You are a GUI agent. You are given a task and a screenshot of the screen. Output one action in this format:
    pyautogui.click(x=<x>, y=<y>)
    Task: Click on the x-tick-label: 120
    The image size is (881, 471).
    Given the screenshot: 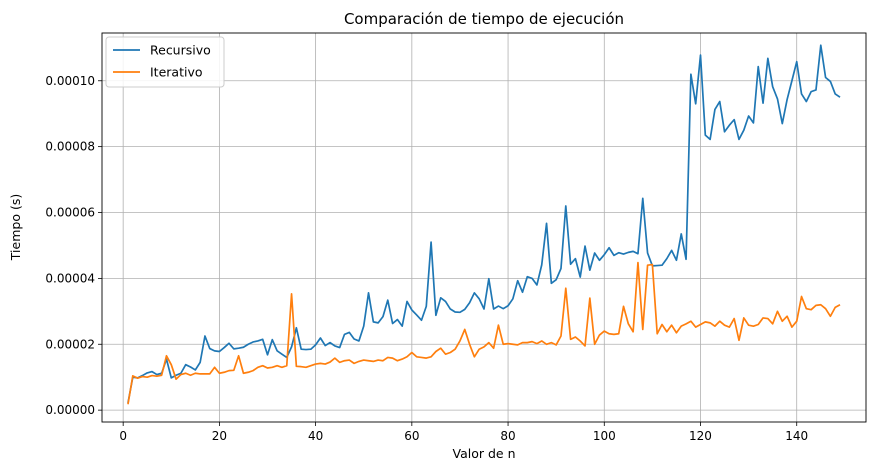 What is the action you would take?
    pyautogui.click(x=700, y=436)
    